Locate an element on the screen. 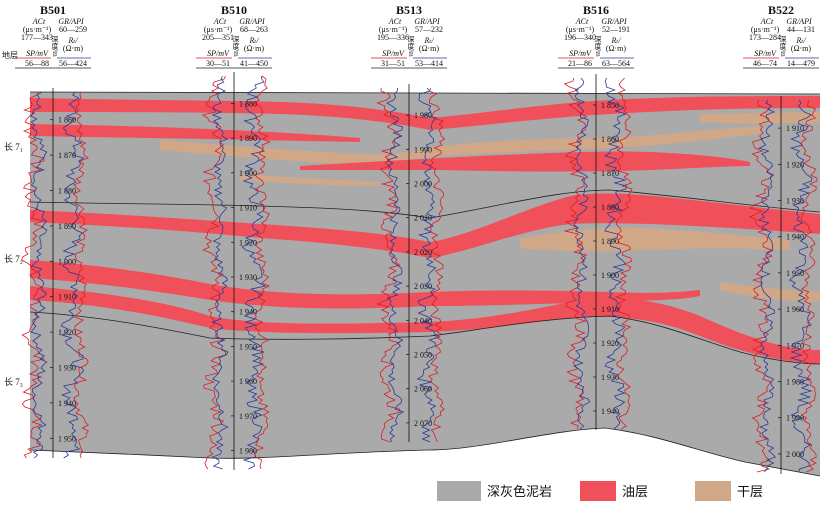 The height and width of the screenshot is (513, 837). rt-range: 53—414 is located at coordinates (429, 63).